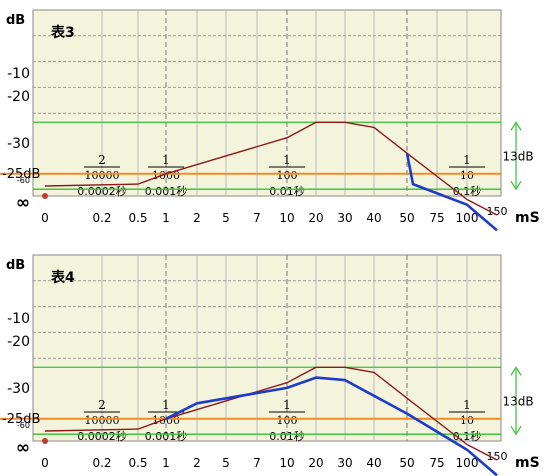 Image resolution: width=555 pixels, height=476 pixels. I want to click on chart-title: 表3, so click(62, 32).